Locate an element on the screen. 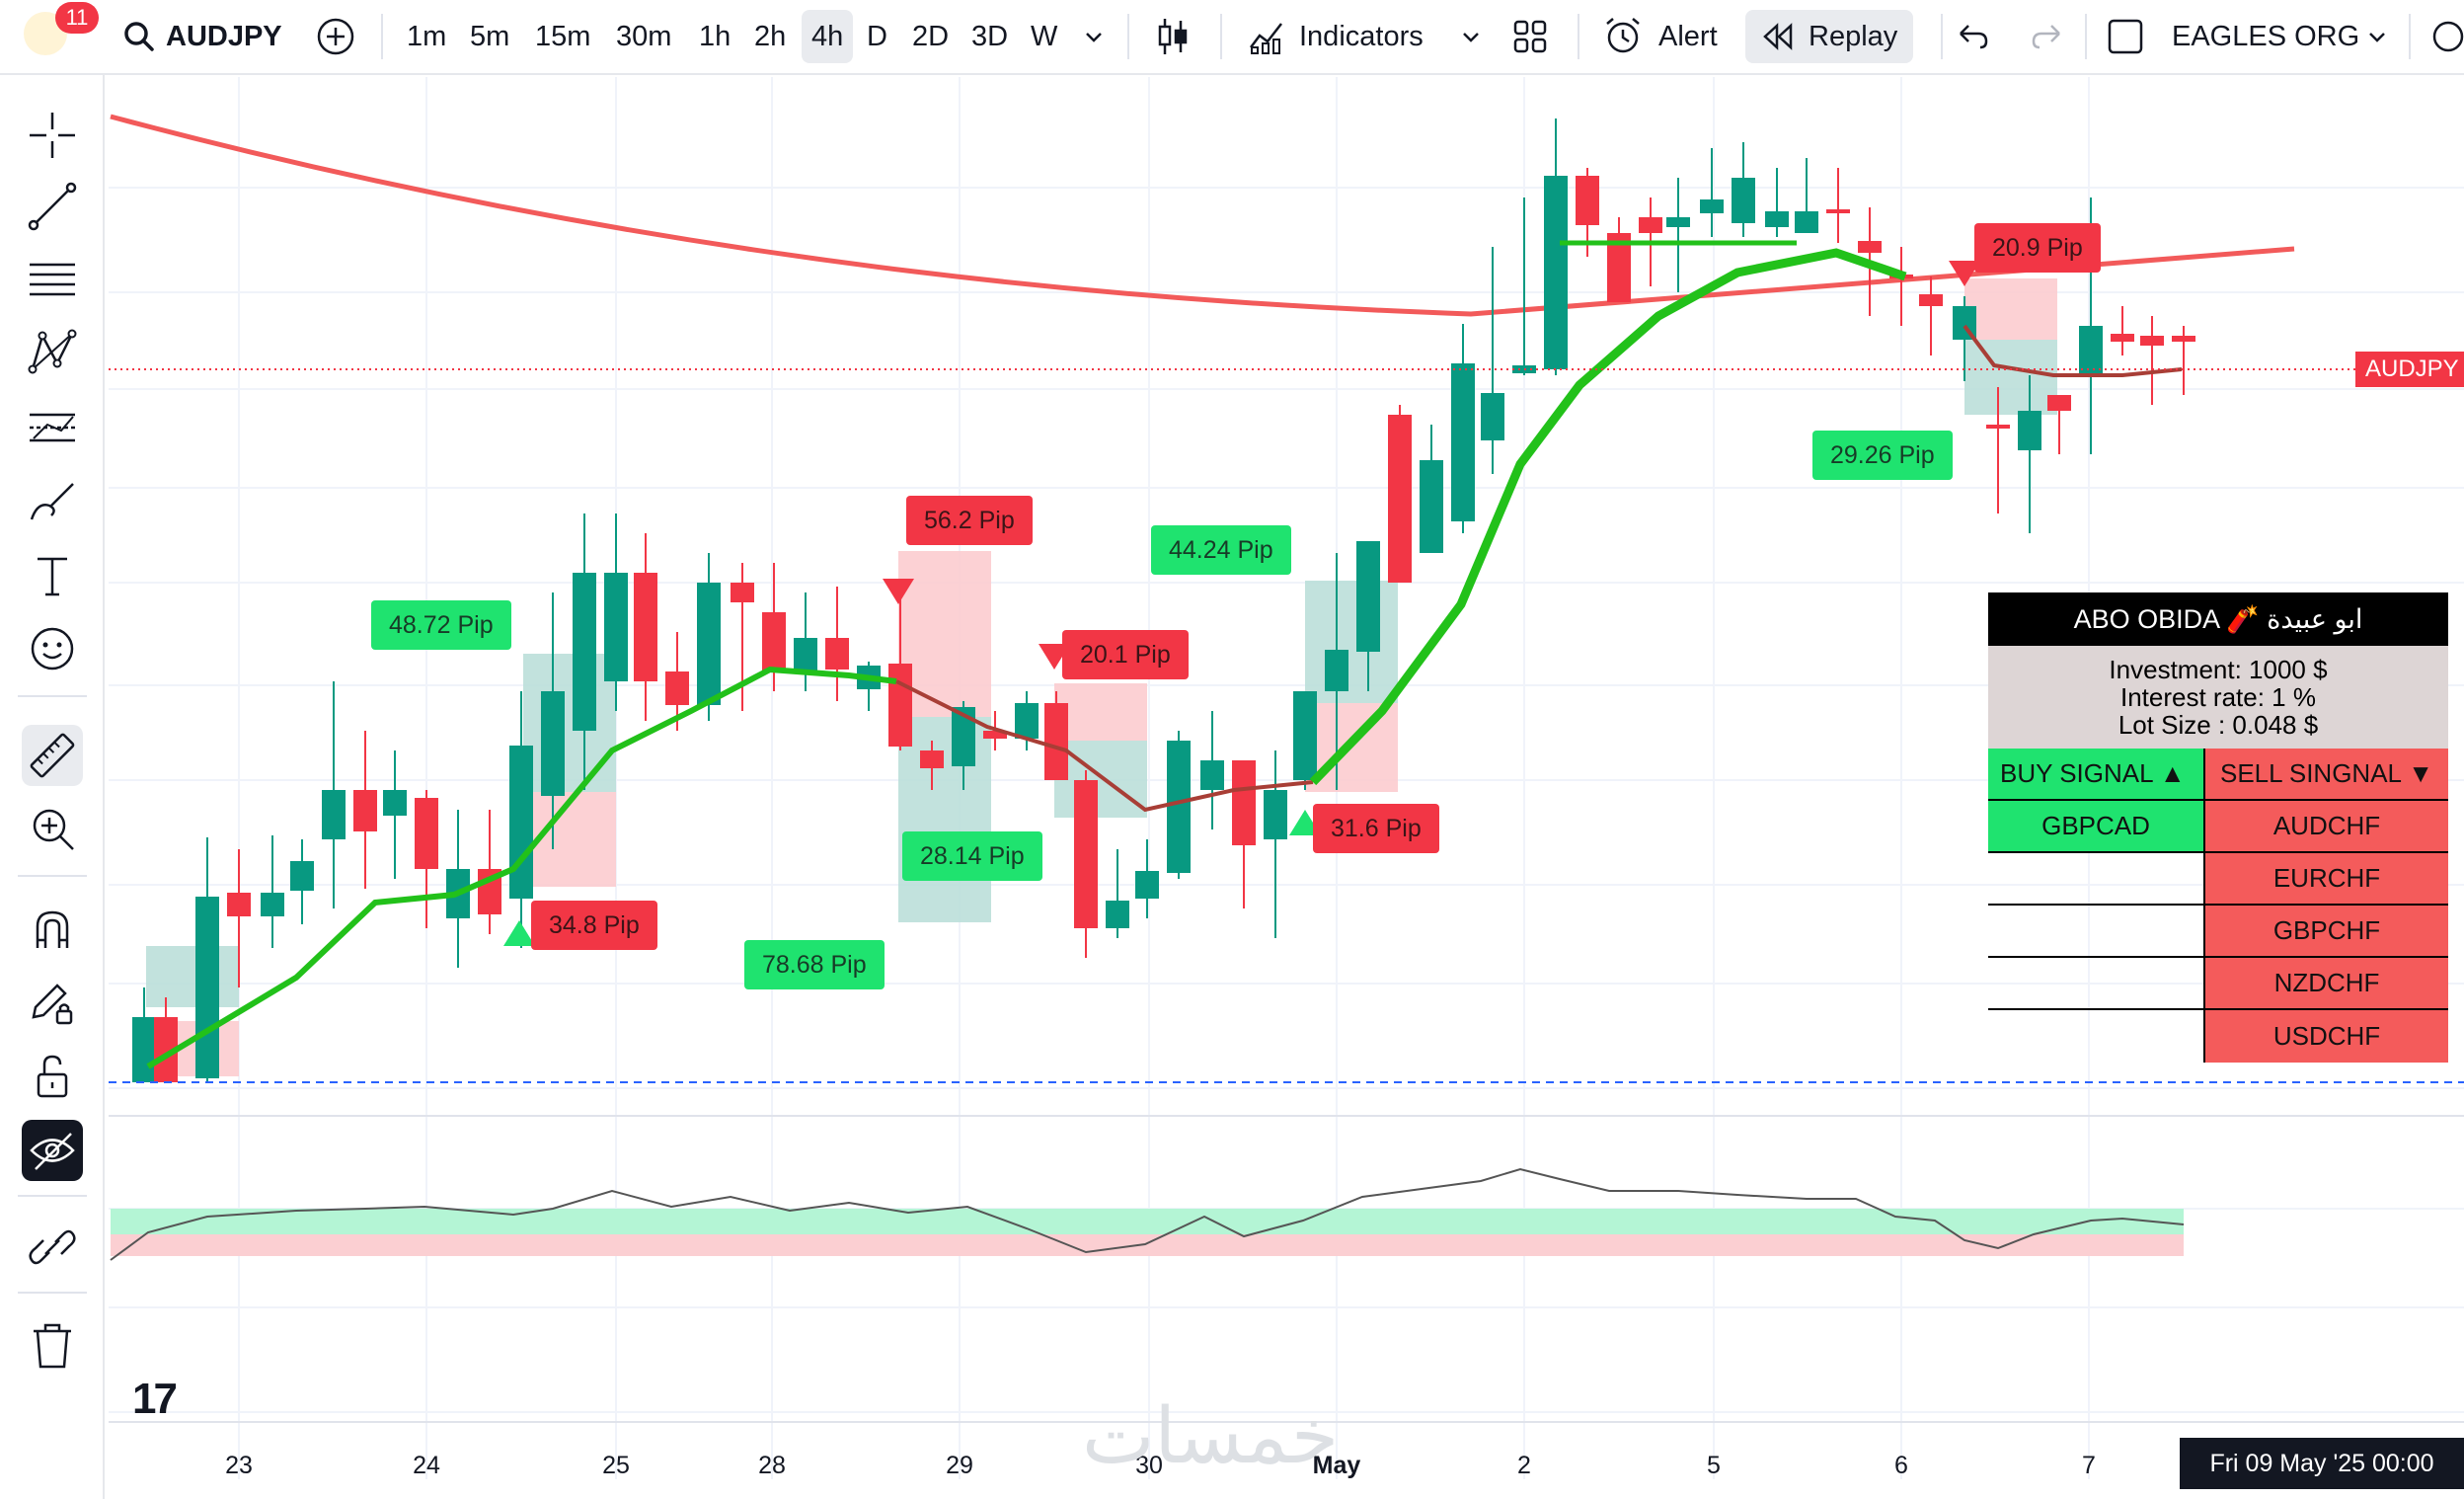 This screenshot has width=2464, height=1499. layouts-button is located at coordinates (1530, 36).